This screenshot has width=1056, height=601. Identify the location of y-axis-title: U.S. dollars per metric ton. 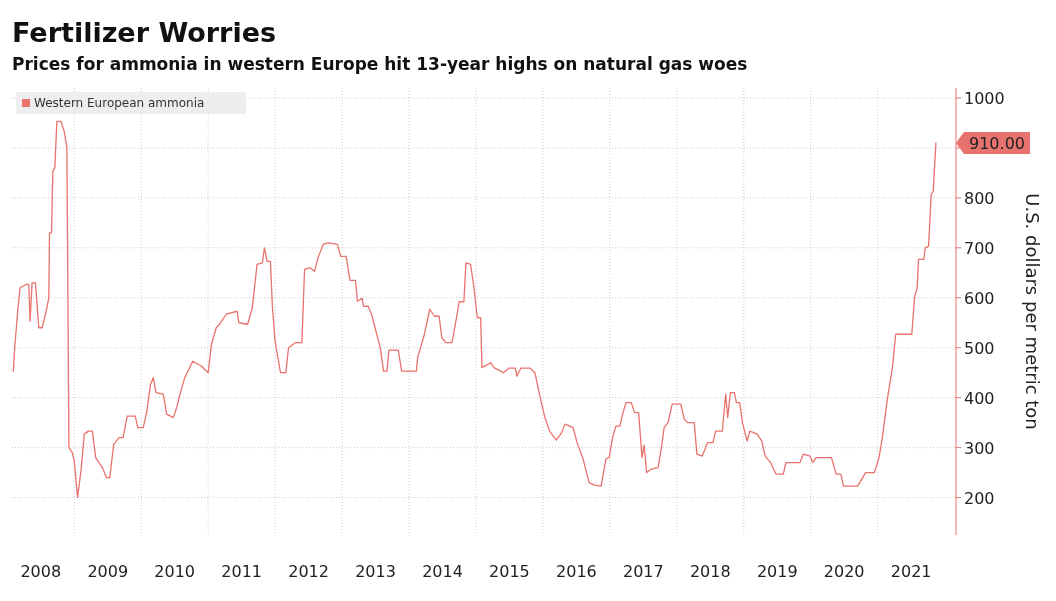
(1032, 311).